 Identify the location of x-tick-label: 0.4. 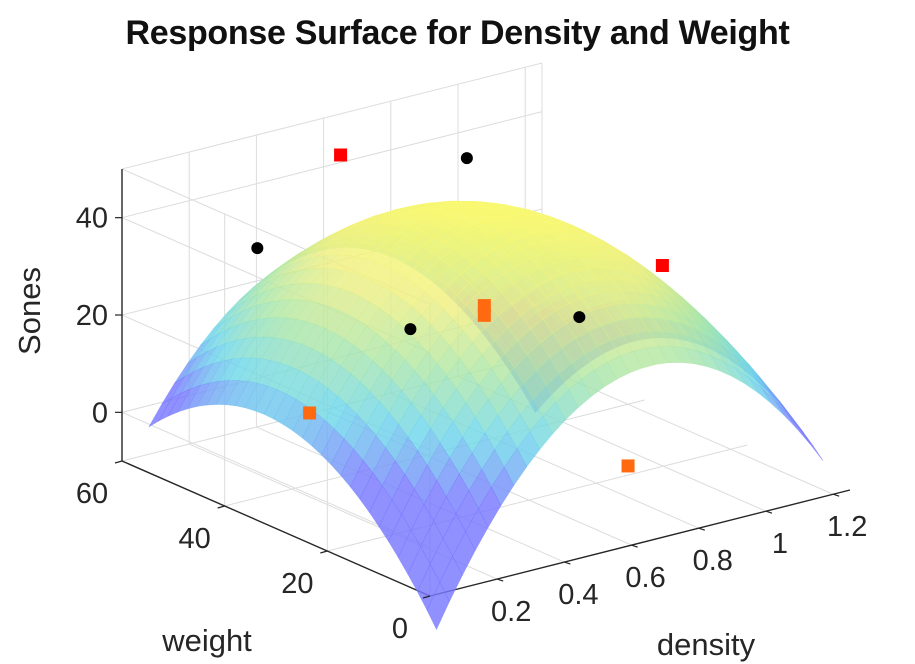
(578, 595).